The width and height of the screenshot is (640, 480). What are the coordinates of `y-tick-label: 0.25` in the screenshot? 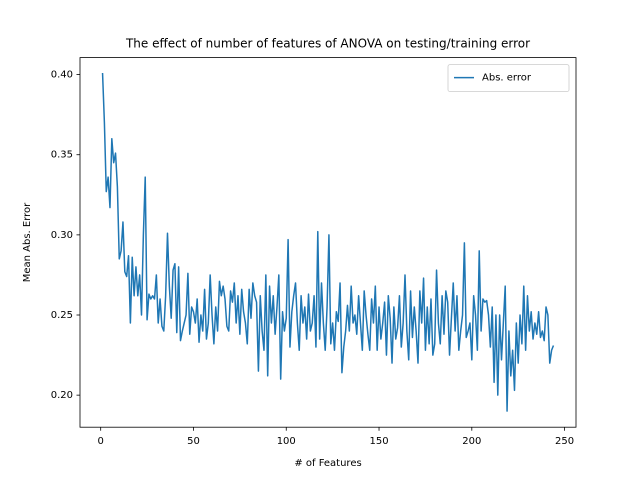 It's located at (62, 315).